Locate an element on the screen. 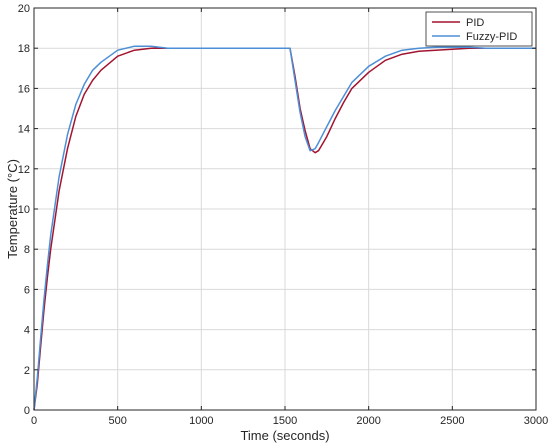  y-tick-label: 6 is located at coordinates (27, 290).